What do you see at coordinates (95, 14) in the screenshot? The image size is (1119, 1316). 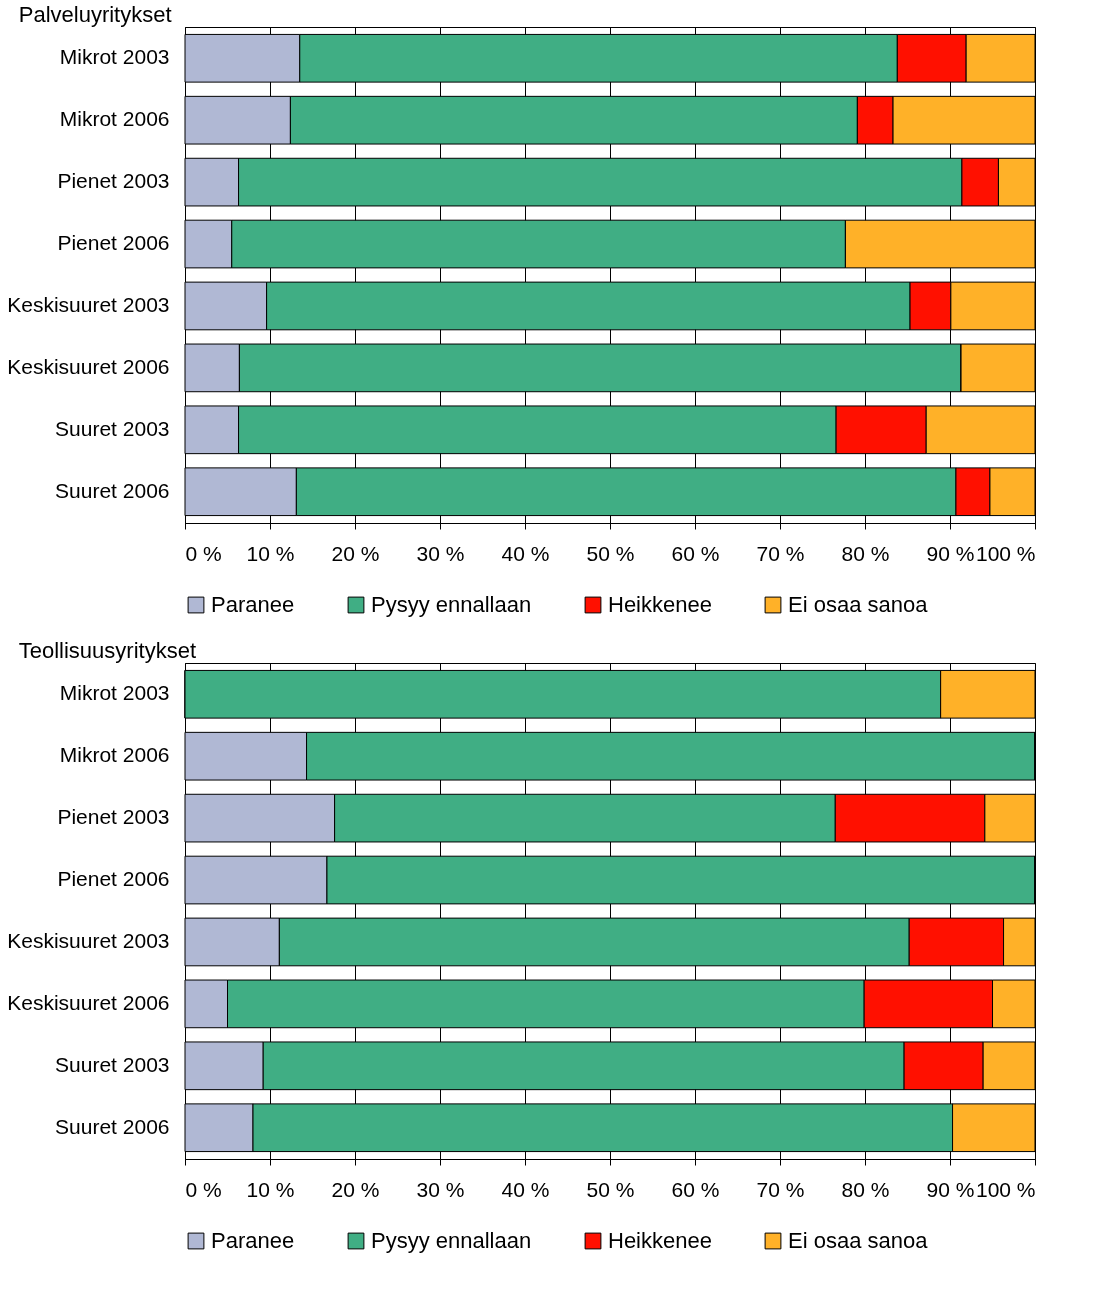 I see `chart-title: Palveluyritykset` at bounding box center [95, 14].